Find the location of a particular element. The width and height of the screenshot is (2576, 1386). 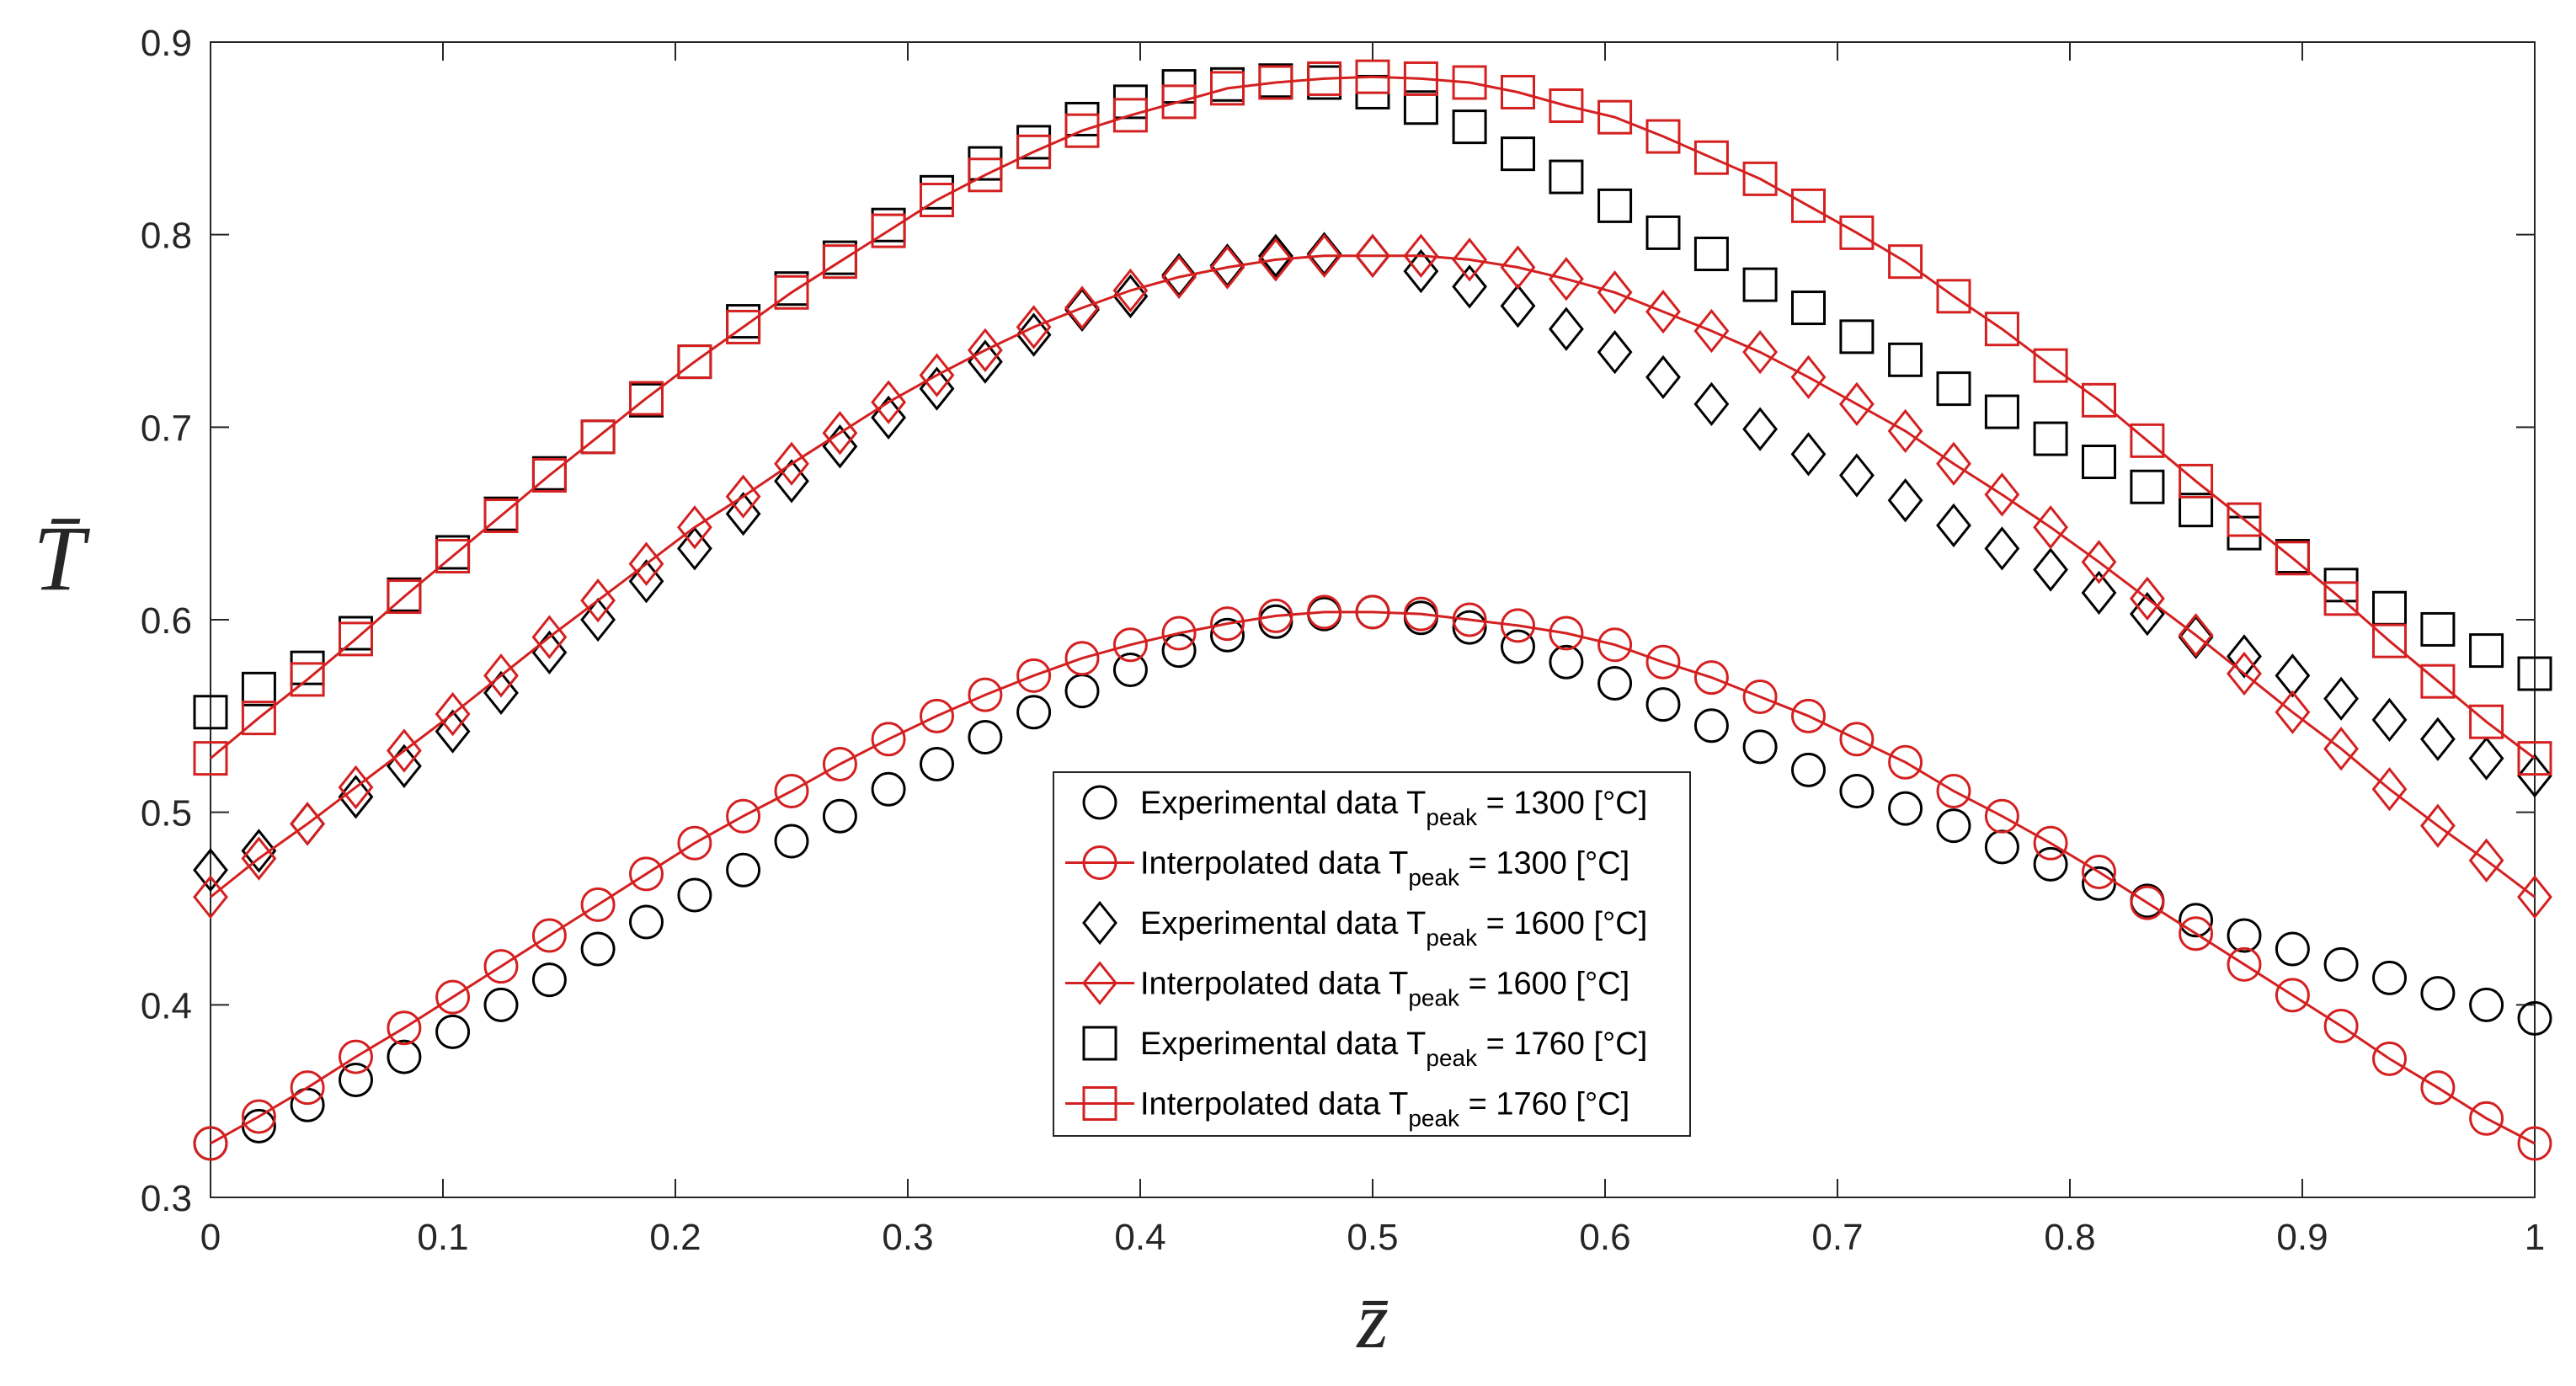

legend-label-tail: = 1760 [°C] is located at coordinates (1562, 1044).